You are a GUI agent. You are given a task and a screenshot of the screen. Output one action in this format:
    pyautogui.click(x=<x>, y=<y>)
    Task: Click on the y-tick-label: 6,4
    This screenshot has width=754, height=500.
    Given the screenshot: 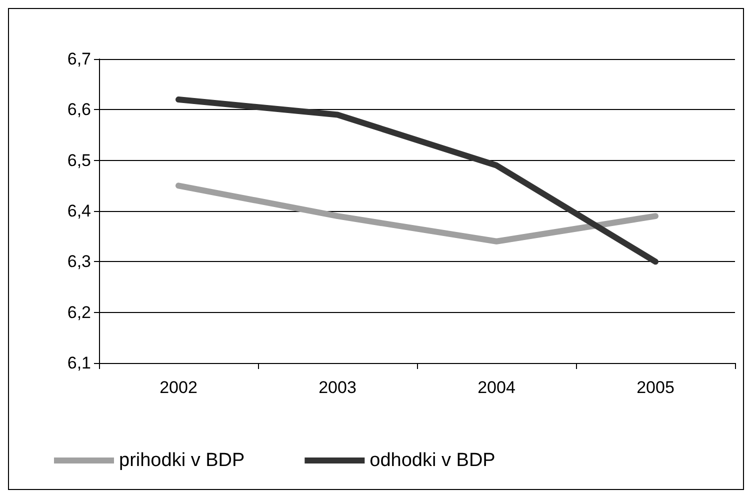 What is the action you would take?
    pyautogui.click(x=79, y=211)
    